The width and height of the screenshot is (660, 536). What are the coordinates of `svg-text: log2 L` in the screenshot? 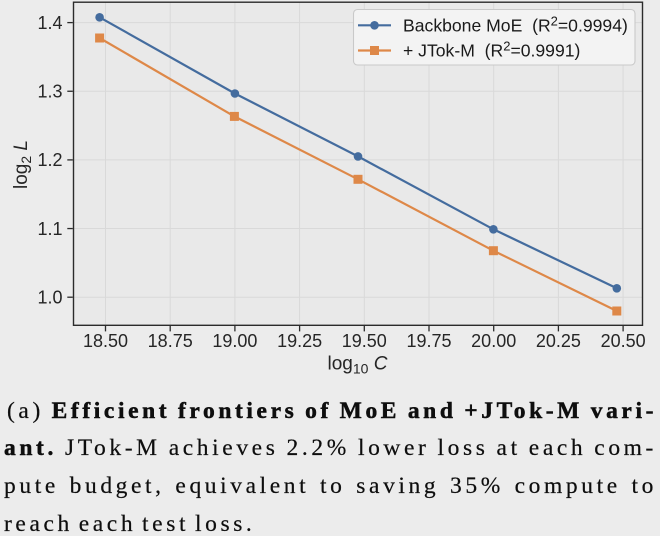 It's located at (22, 164).